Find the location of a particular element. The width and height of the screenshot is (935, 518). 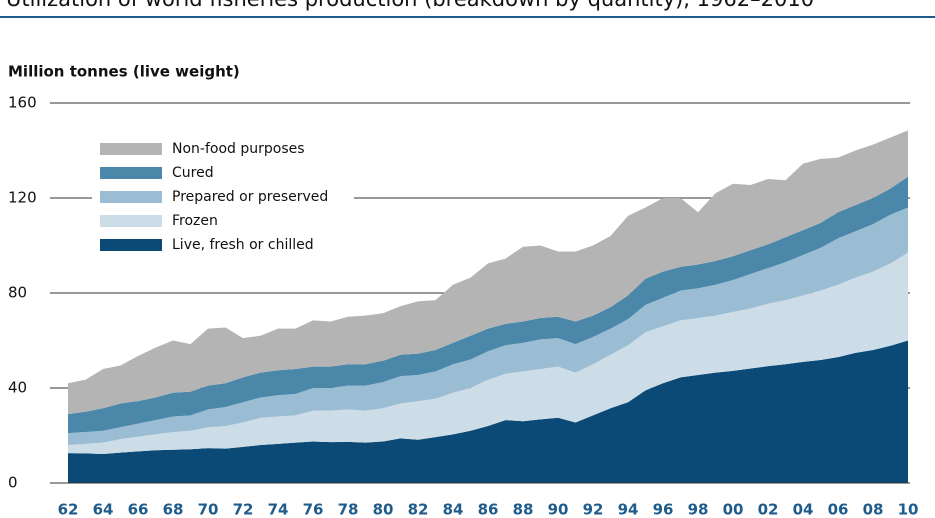

x-tick-label: 70 is located at coordinates (208, 509).